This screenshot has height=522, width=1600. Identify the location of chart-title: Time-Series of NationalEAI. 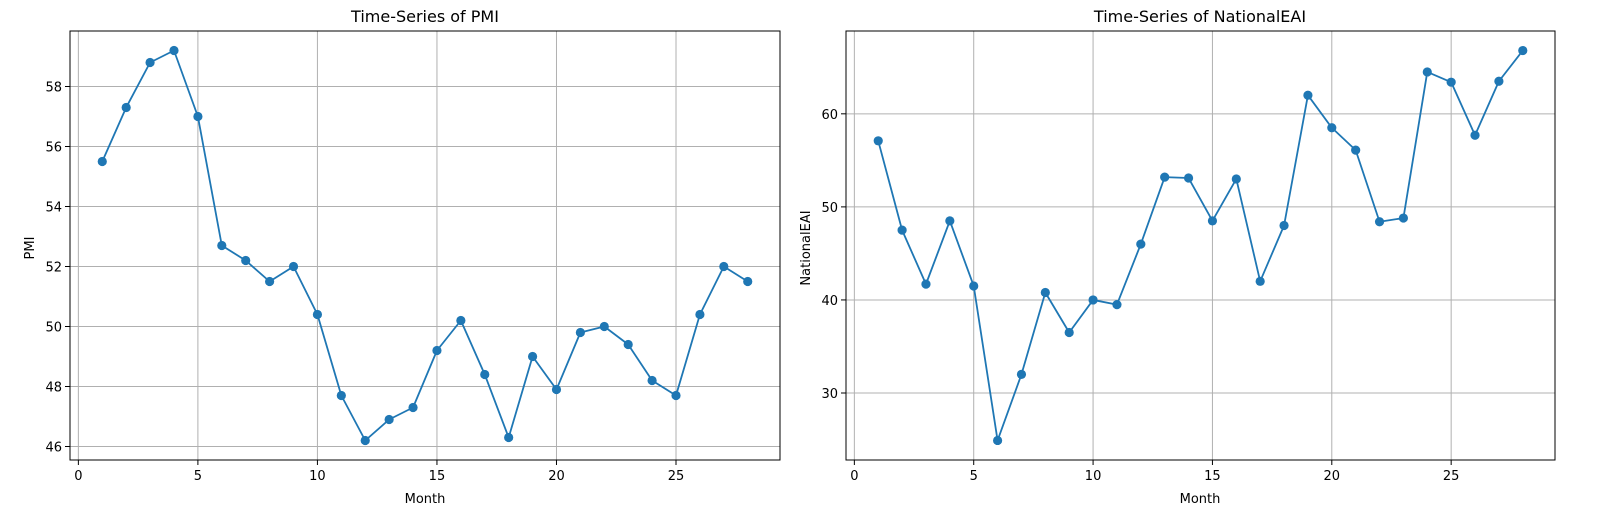
(1199, 16).